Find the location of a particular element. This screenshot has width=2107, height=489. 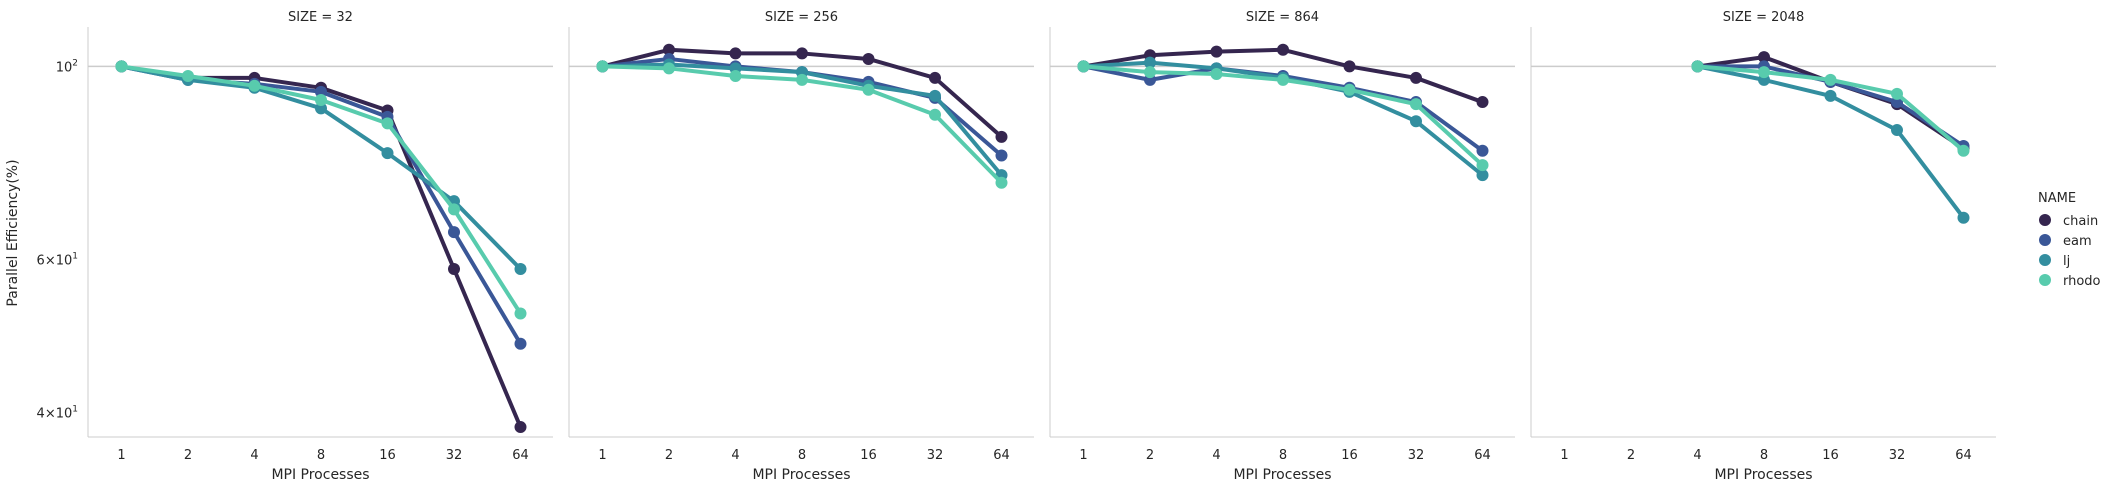

legend-item-lj: lj is located at coordinates (2054, 261).